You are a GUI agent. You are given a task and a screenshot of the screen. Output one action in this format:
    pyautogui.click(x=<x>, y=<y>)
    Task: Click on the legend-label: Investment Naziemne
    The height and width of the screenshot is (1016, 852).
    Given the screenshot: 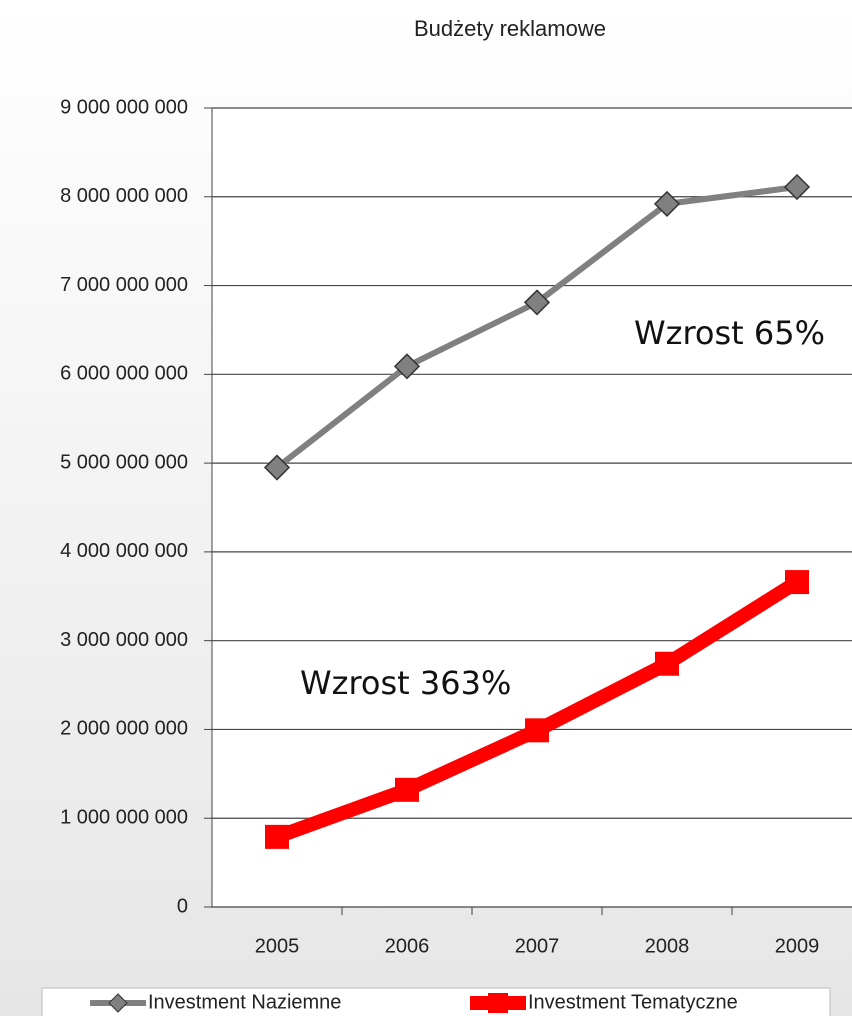 What is the action you would take?
    pyautogui.click(x=244, y=1002)
    